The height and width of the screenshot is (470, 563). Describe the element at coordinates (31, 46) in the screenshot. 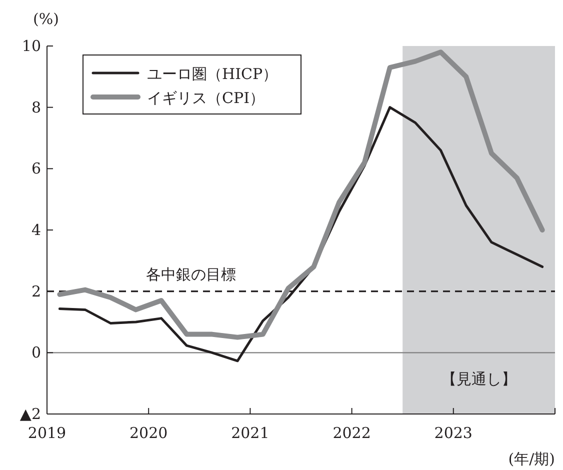

I see `y-tick-label: 10` at that location.